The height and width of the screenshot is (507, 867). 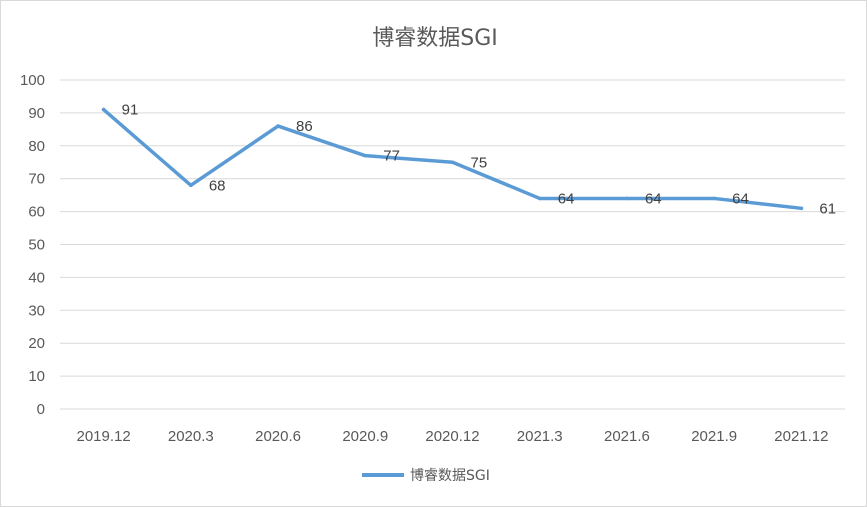 I want to click on x-tick-label: 2020.12, so click(x=452, y=436).